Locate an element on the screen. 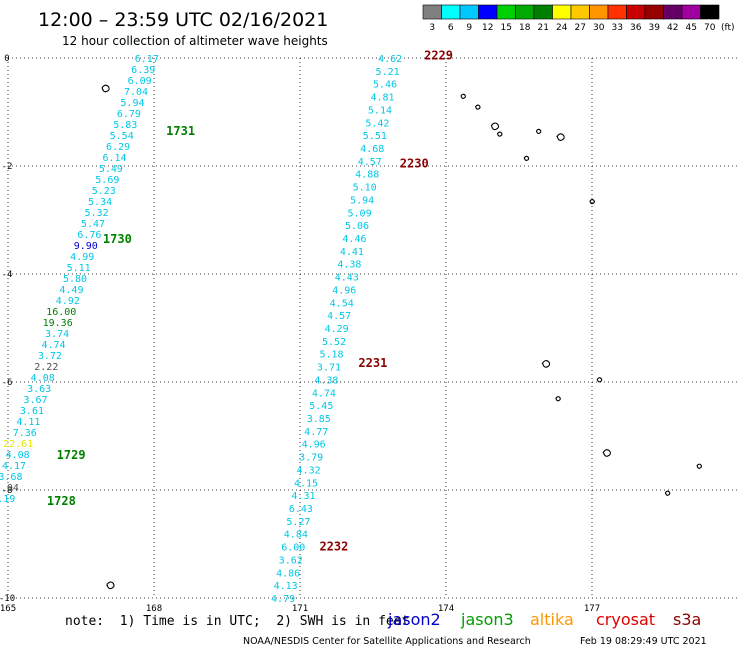  wave-height-value: 4.74 is located at coordinates (324, 393).